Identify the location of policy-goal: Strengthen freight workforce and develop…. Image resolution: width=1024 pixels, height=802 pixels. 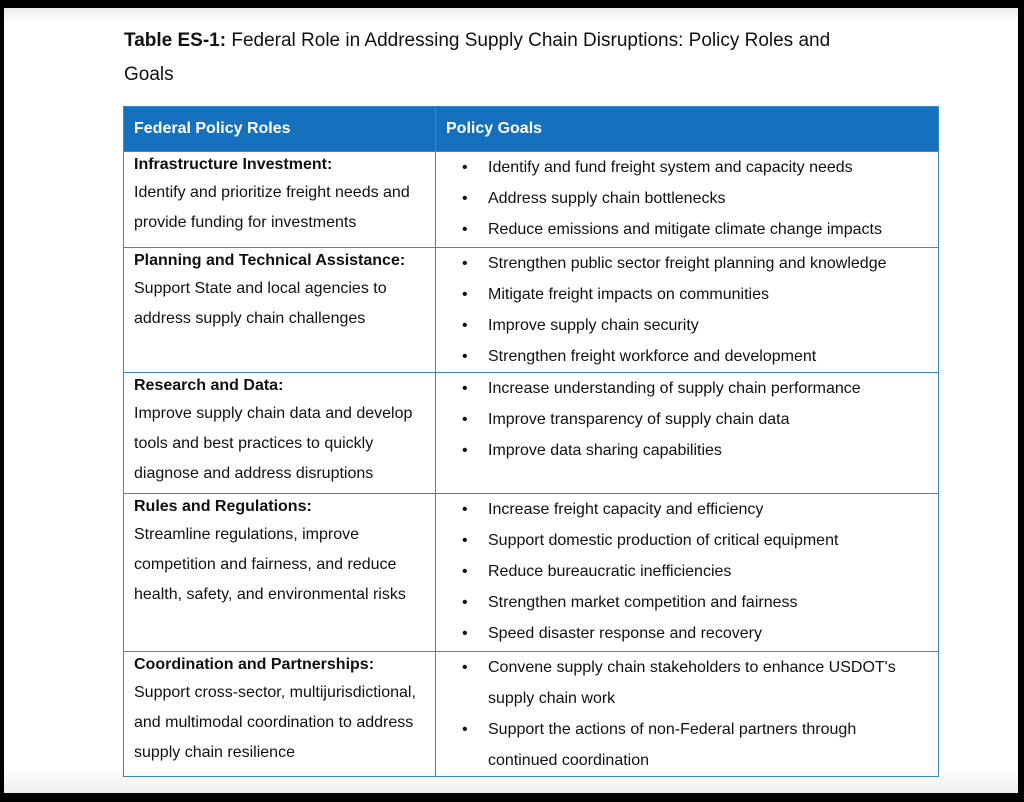
(688, 356).